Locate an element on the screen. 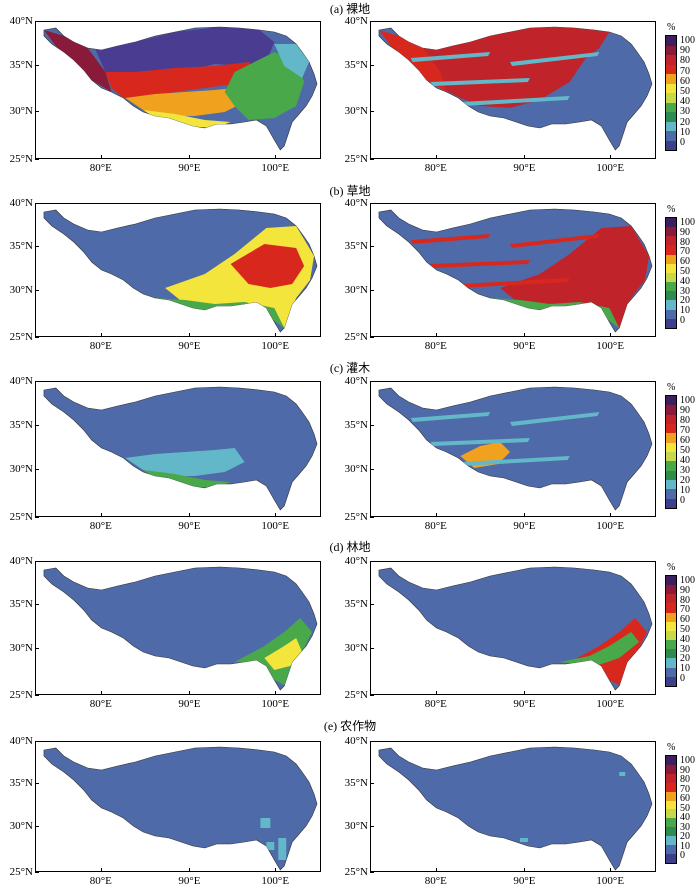 The image size is (700, 895). panel-title: (c) 灌木 is located at coordinates (350, 368).